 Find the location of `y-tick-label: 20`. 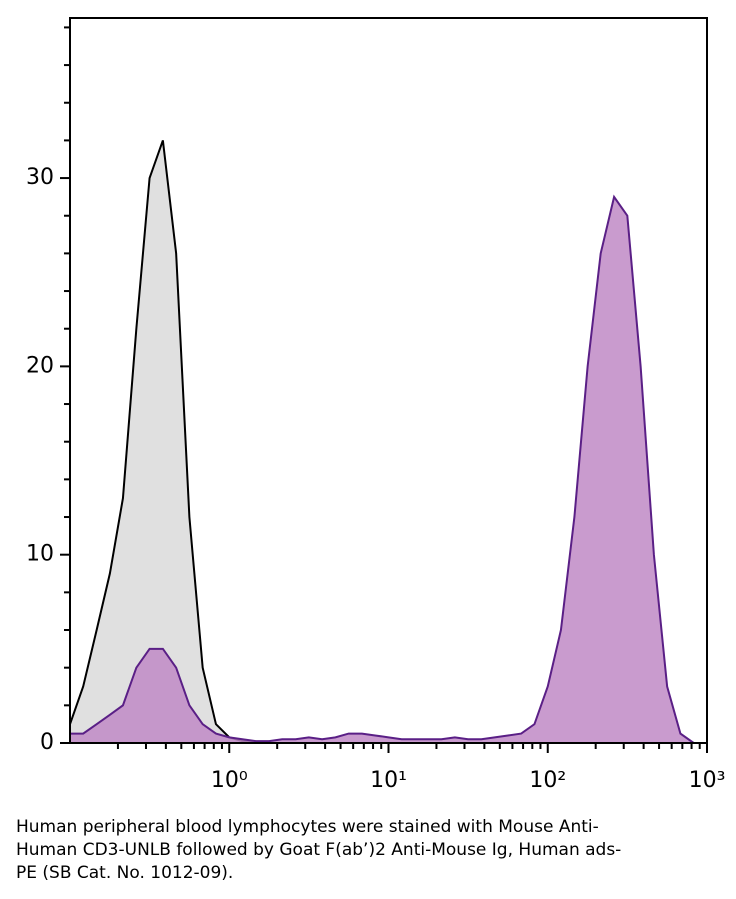

y-tick-label: 20 is located at coordinates (40, 365).